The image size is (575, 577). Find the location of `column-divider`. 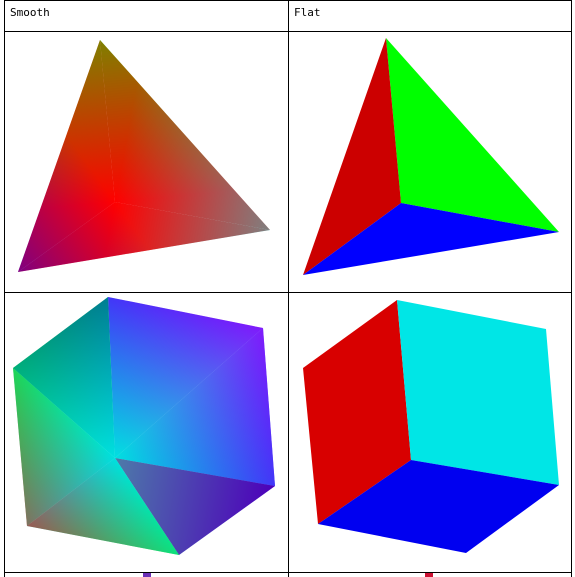

column-divider is located at coordinates (288, 288).